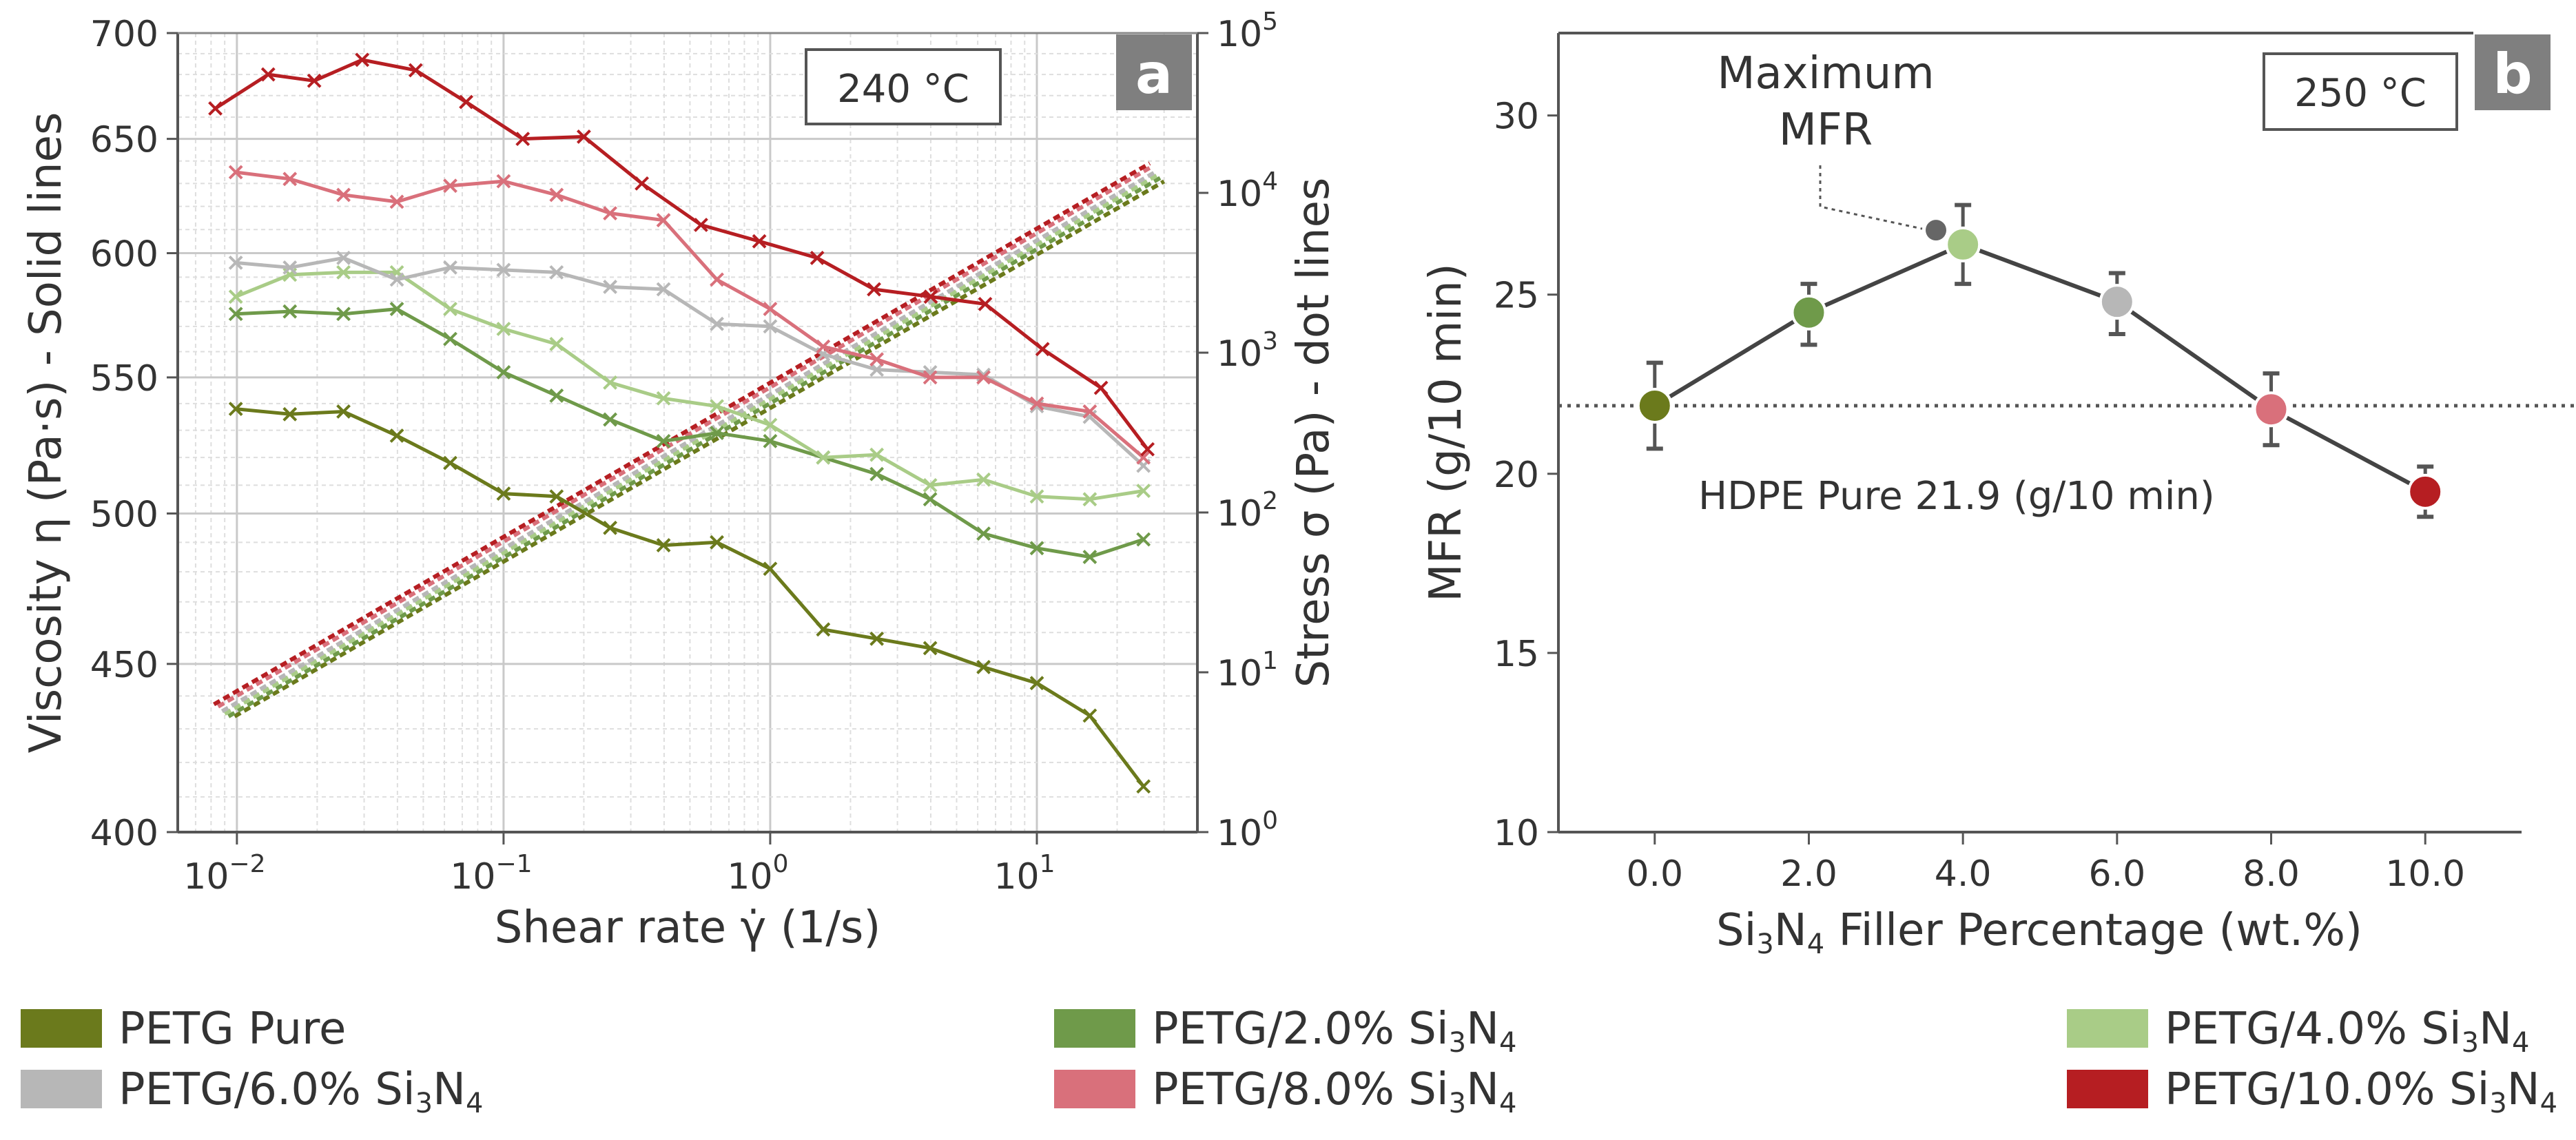 The image size is (2576, 1140). Describe the element at coordinates (1247, 31) in the screenshot. I see `y2-tick-label: 10⁵` at that location.